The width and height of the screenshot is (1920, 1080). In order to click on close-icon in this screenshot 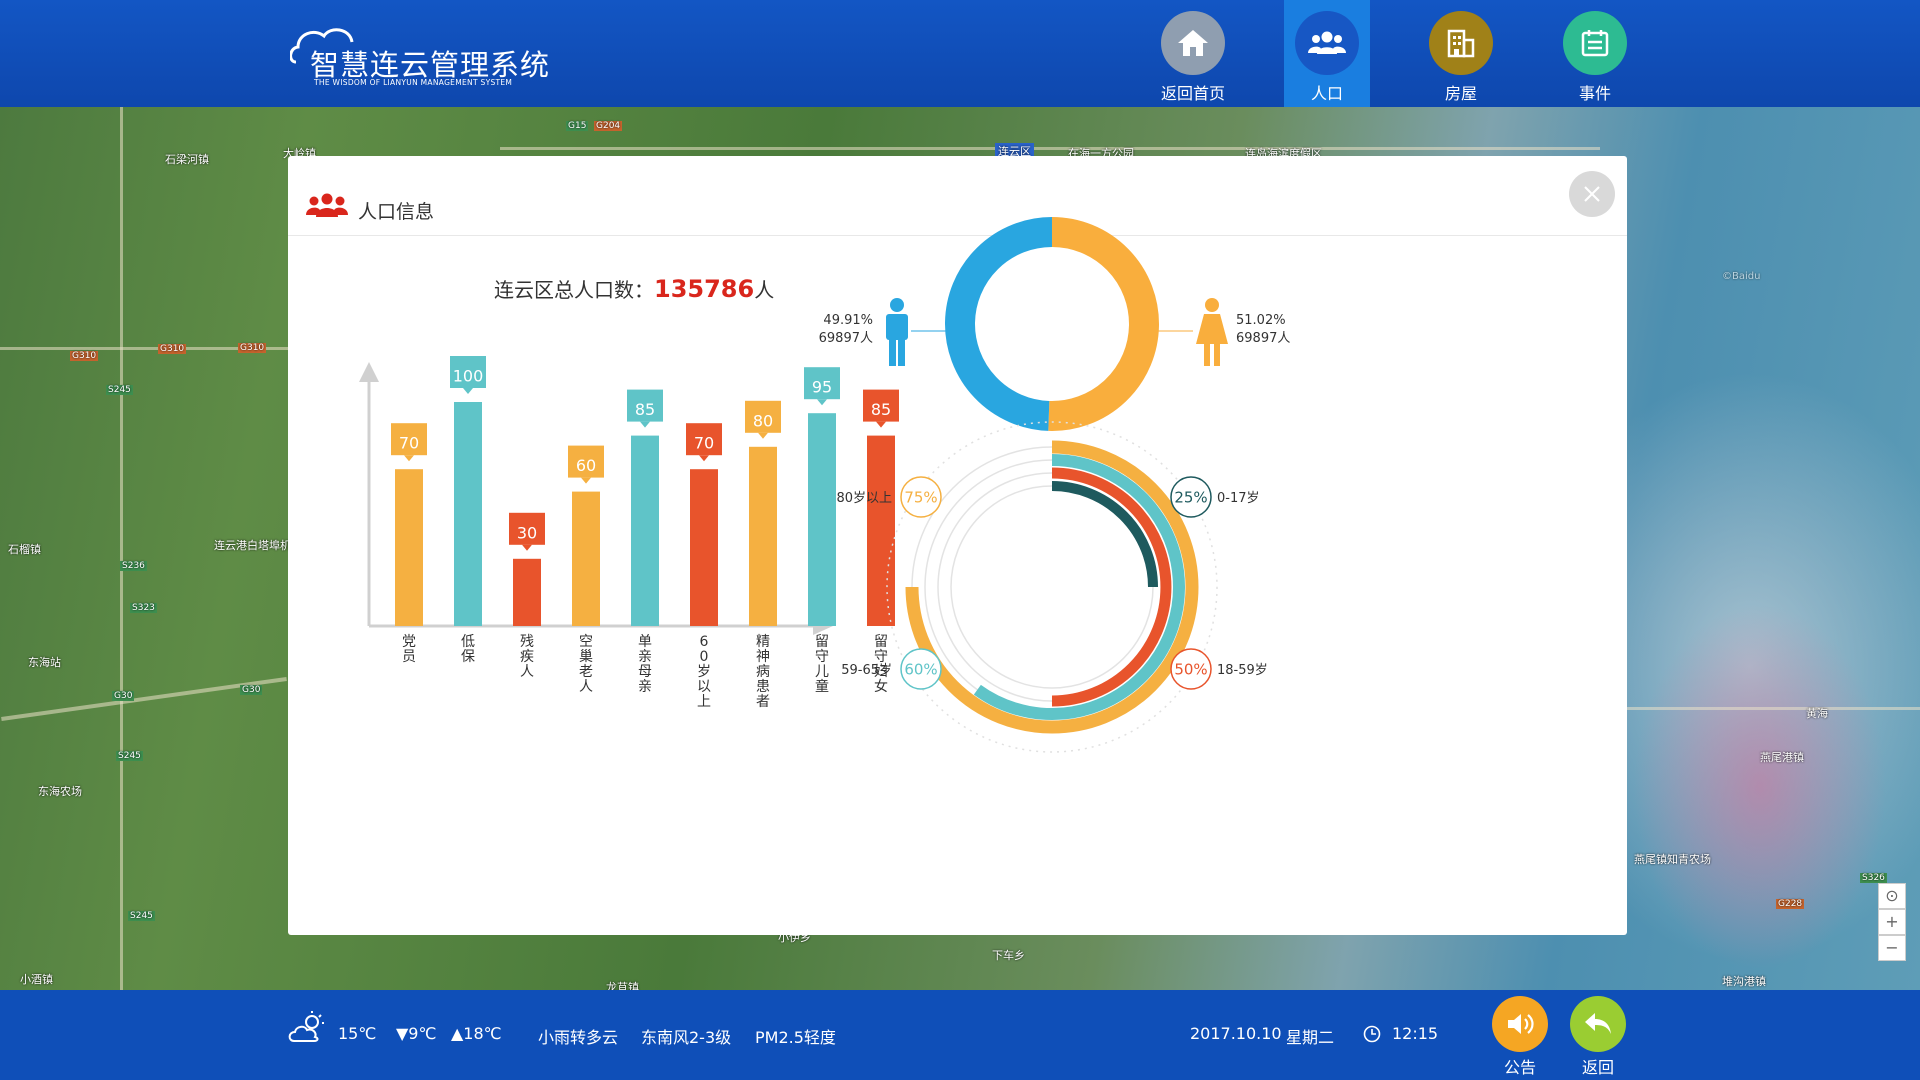, I will do `click(1592, 194)`.